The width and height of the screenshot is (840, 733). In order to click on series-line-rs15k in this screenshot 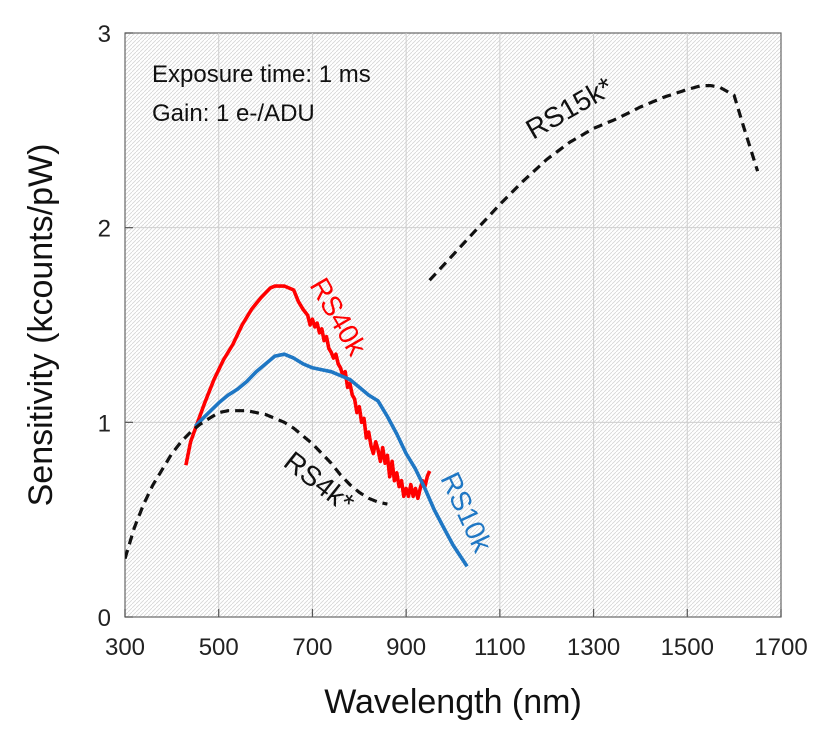, I will do `click(594, 182)`.